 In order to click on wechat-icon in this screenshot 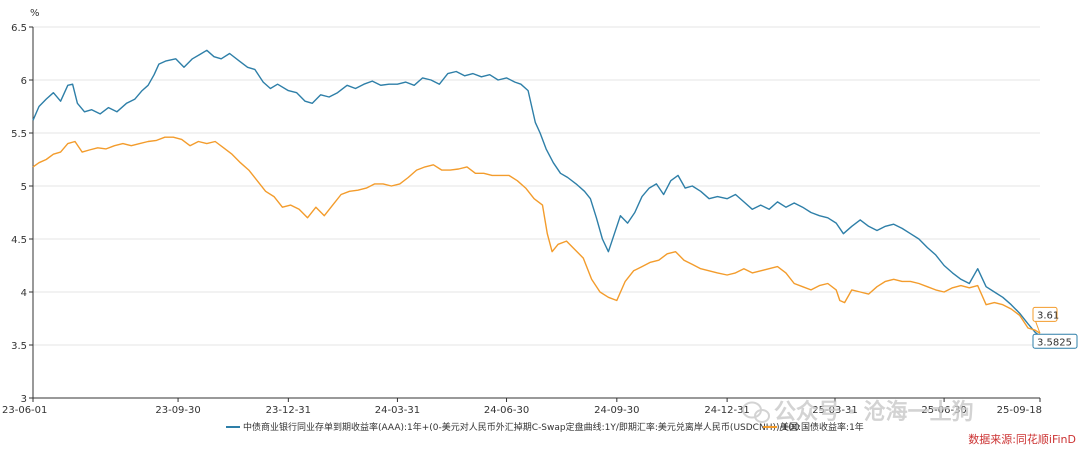, I will do `click(756, 412)`.